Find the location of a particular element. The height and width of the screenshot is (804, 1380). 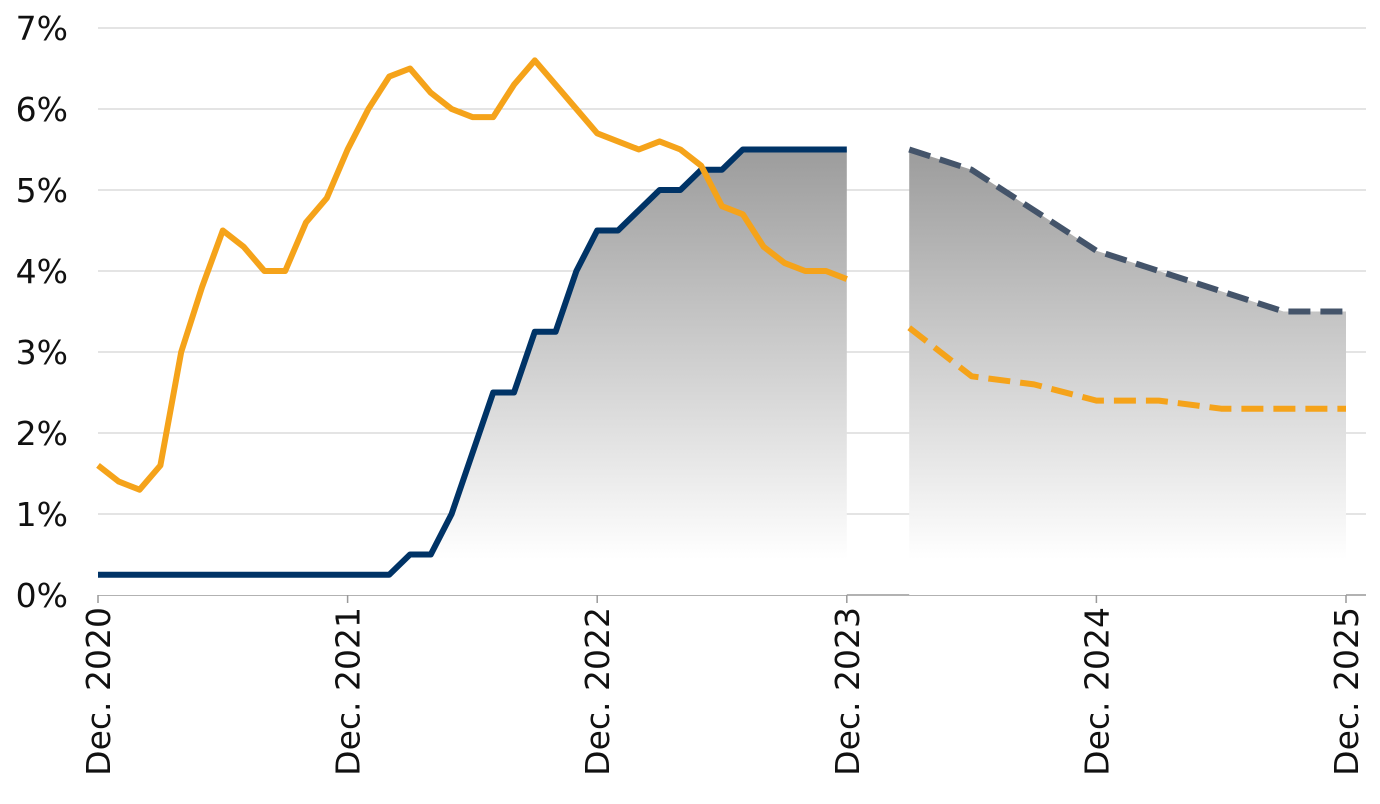

x-tick-label: Dec. 2024 is located at coordinates (1096, 691).